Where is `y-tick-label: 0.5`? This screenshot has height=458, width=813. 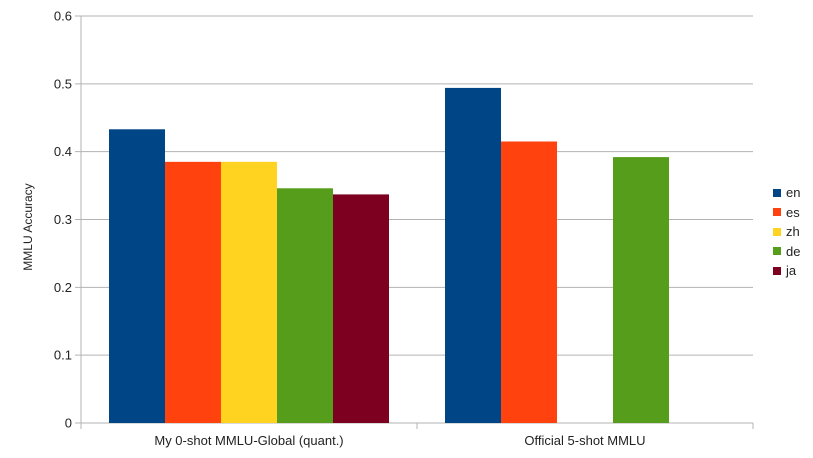
y-tick-label: 0.5 is located at coordinates (63, 83).